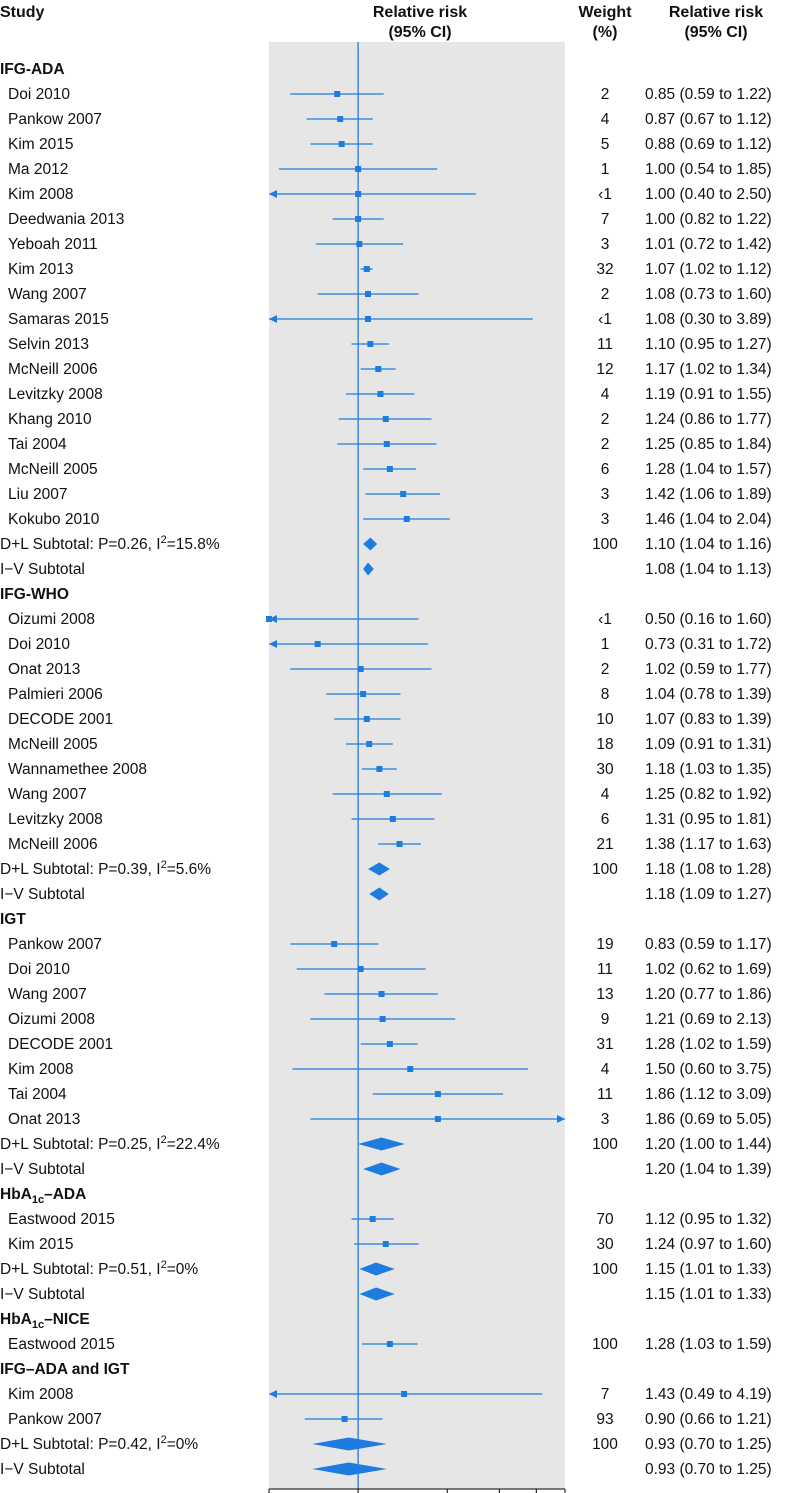 Image resolution: width=790 pixels, height=1493 pixels. What do you see at coordinates (60, 719) in the screenshot?
I see `study-label: DECODE 2001` at bounding box center [60, 719].